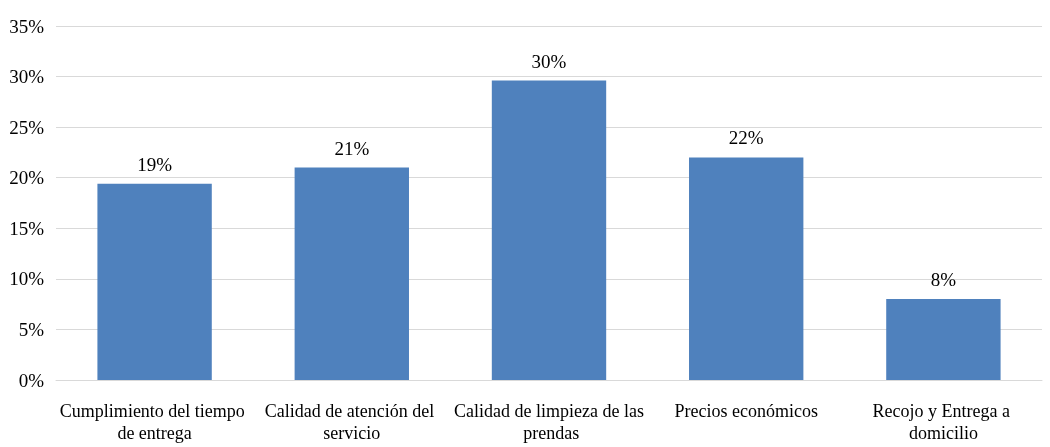 This screenshot has width=1050, height=447. Describe the element at coordinates (351, 422) in the screenshot. I see `x-tick-label: Calidad de atención del servicio` at that location.